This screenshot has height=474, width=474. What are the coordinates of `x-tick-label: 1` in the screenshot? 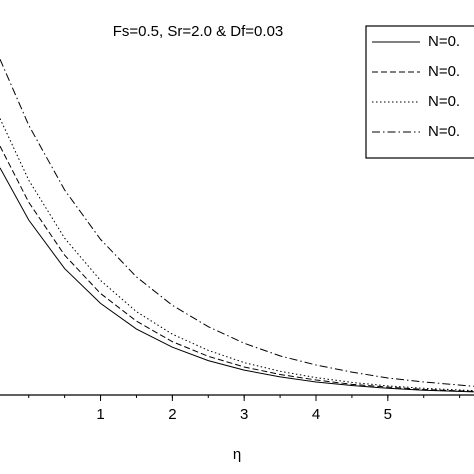 It's located at (100, 414).